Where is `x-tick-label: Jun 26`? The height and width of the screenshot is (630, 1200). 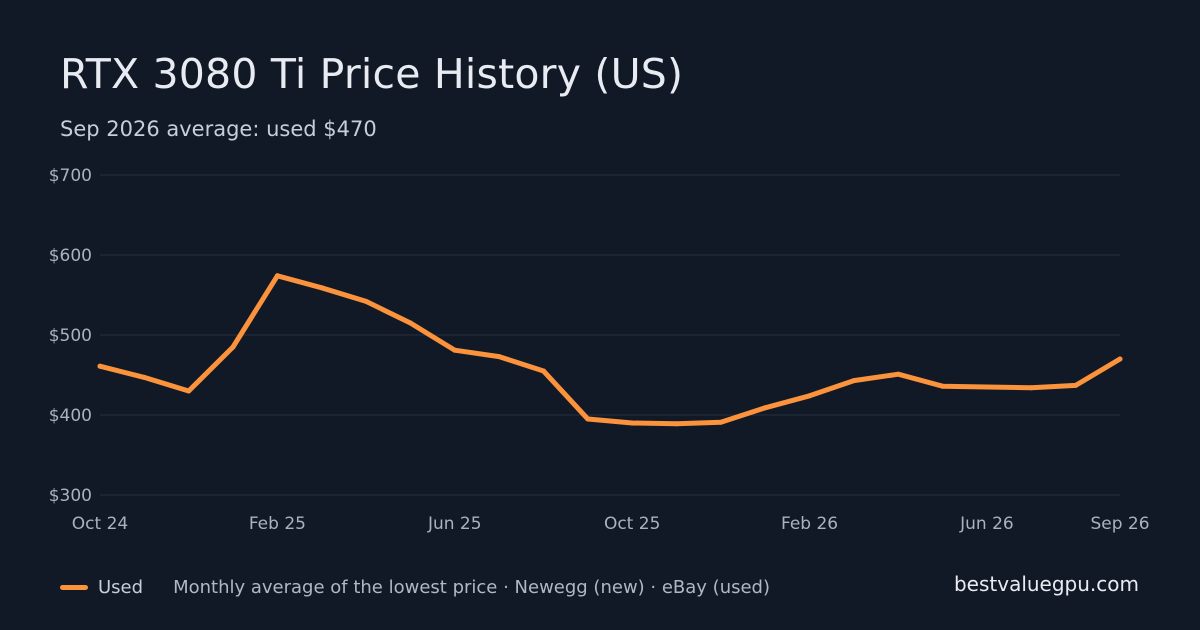
x-tick-label: Jun 26 is located at coordinates (986, 524).